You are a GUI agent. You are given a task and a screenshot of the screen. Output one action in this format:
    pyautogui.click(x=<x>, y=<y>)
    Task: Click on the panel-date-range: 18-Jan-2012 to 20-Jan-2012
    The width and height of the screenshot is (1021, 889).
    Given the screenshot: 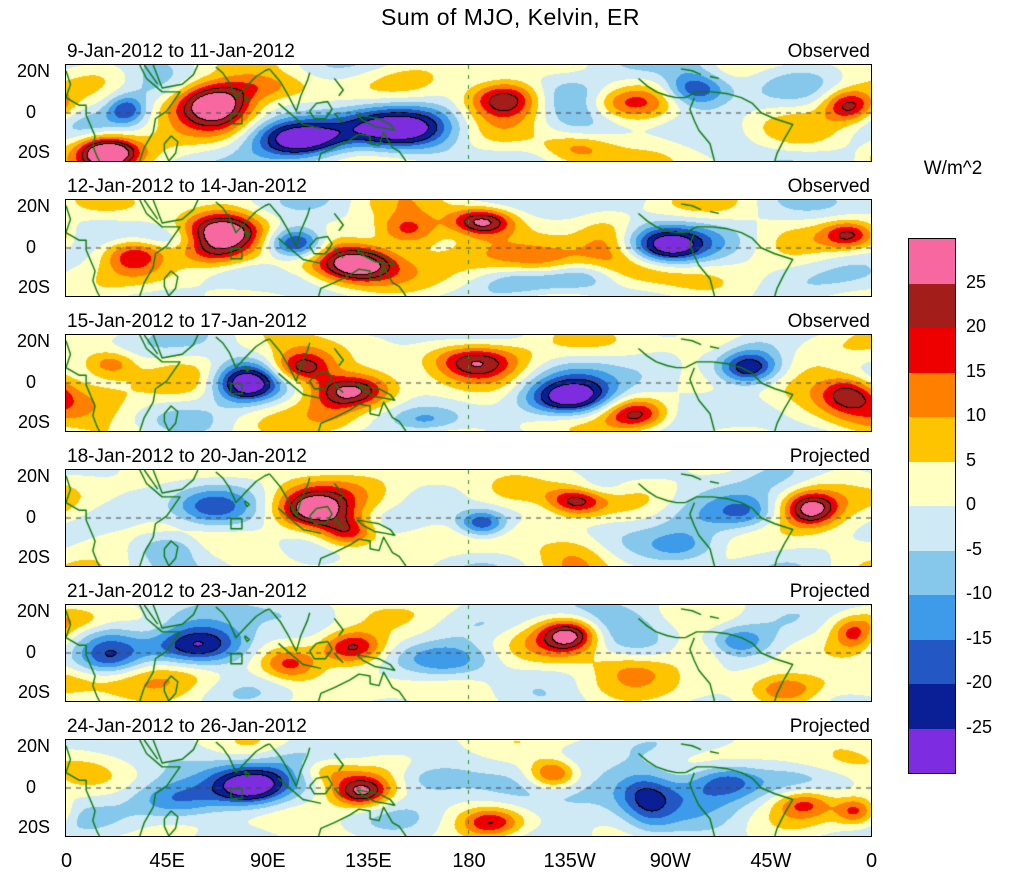 What is the action you would take?
    pyautogui.click(x=187, y=456)
    